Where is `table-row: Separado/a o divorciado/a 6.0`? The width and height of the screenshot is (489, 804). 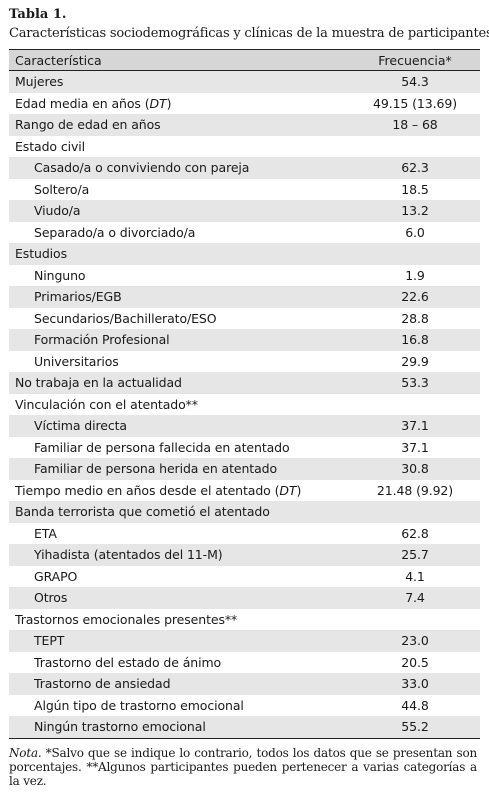
table-row: Separado/a o divorciado/a 6.0 is located at coordinates (244, 233).